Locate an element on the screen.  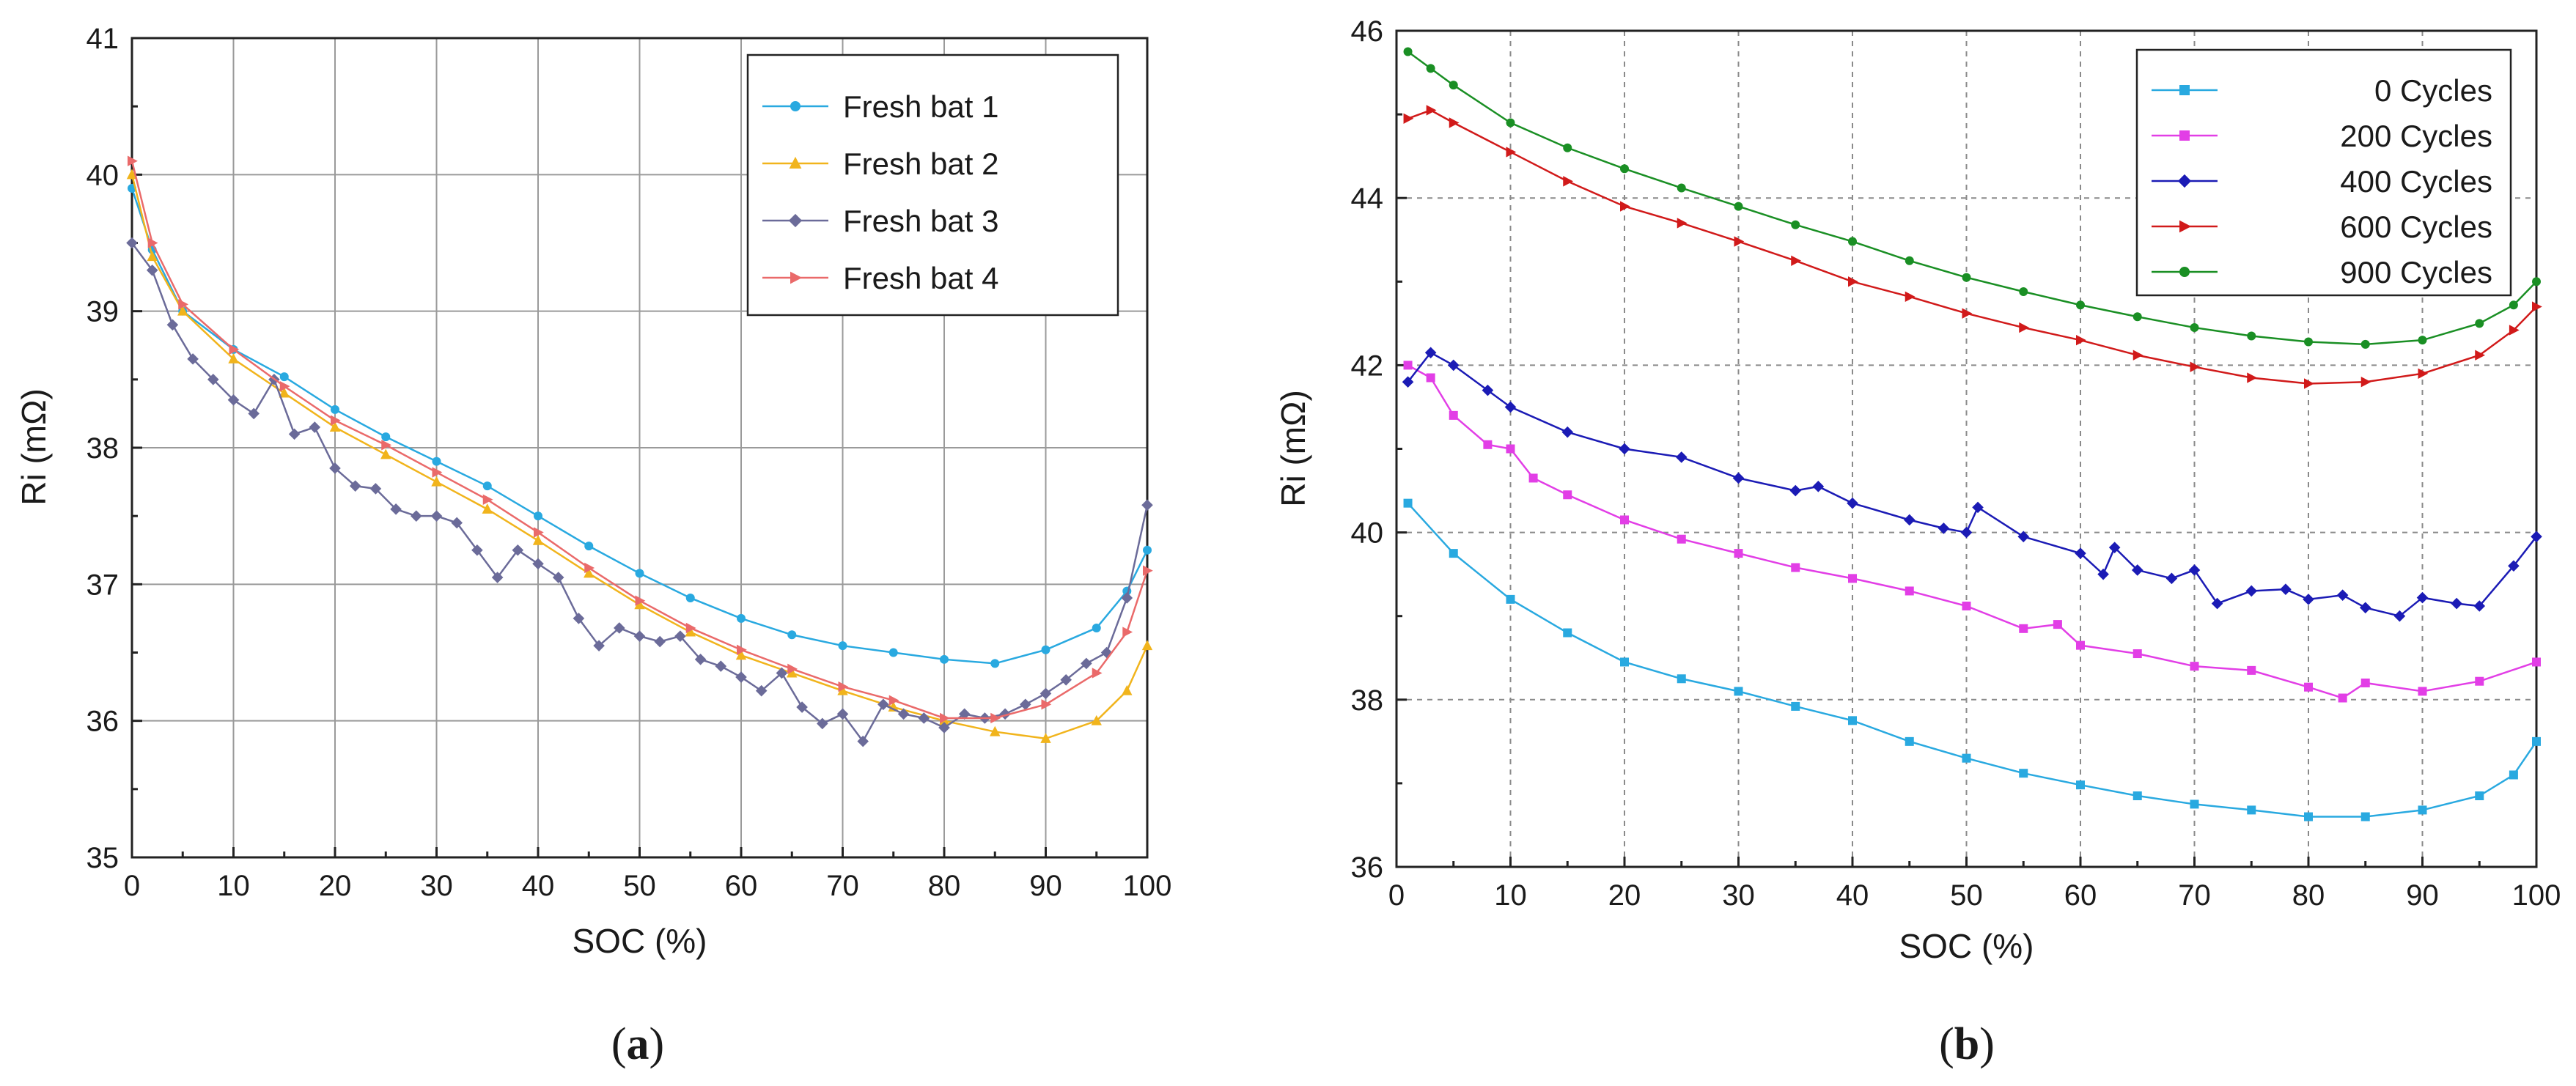
caption-paren: ( is located at coordinates (619, 1044).